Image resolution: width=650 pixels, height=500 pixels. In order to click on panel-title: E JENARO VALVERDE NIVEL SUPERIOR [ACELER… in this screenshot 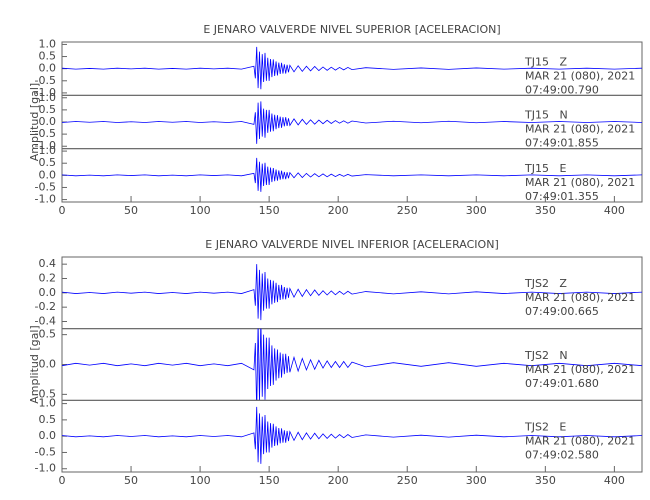, I will do `click(351, 29)`.